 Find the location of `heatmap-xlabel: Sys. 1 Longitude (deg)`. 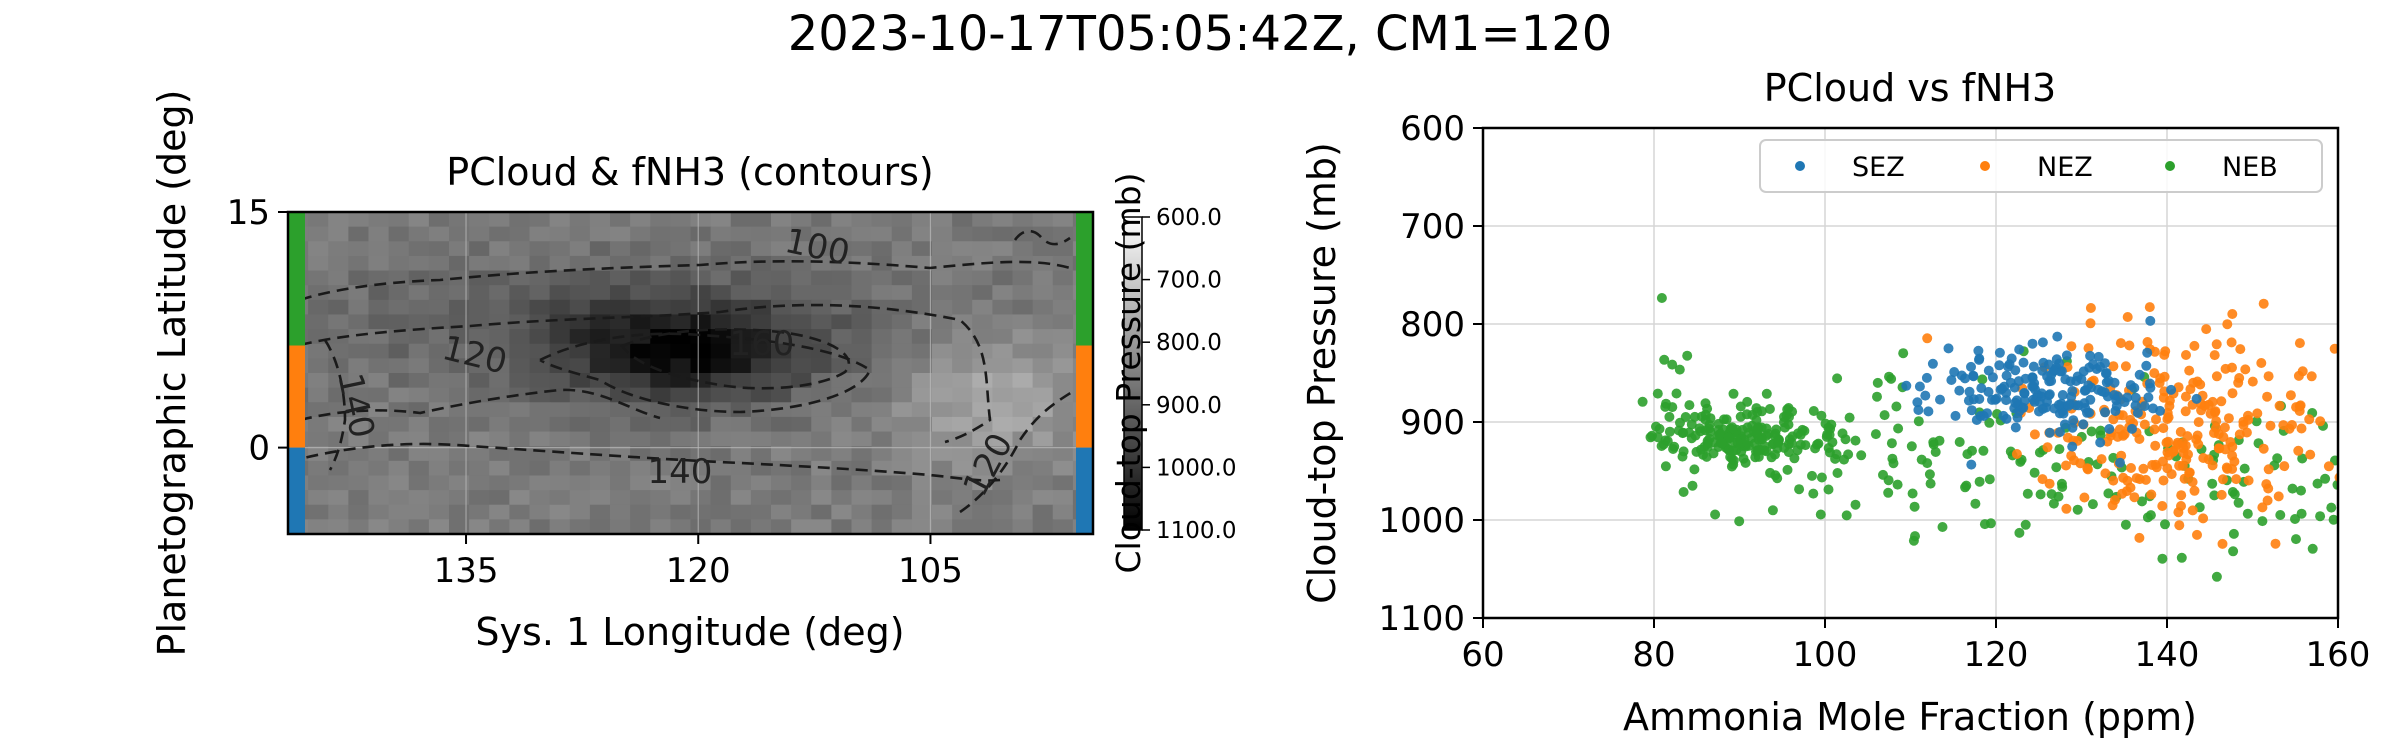

heatmap-xlabel: Sys. 1 Longitude (deg) is located at coordinates (689, 632).